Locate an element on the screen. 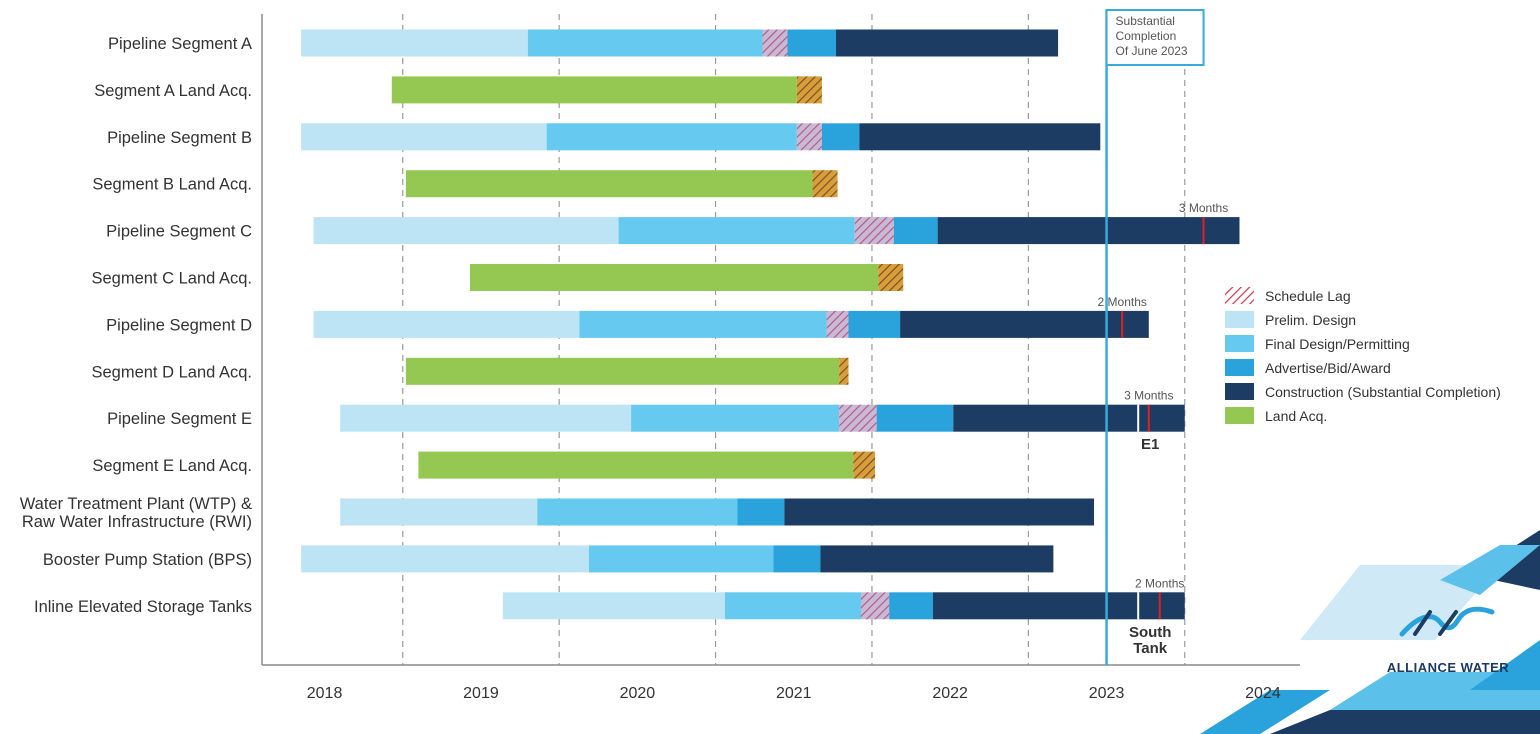 This screenshot has height=734, width=1540. row-label: Pipeline Segment E is located at coordinates (179, 419).